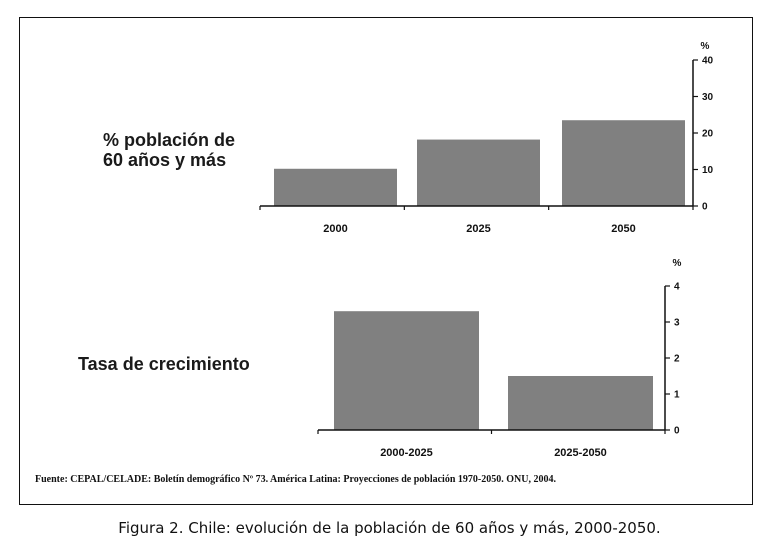 This screenshot has width=779, height=557. I want to click on chart1-bar-2050, so click(623, 163).